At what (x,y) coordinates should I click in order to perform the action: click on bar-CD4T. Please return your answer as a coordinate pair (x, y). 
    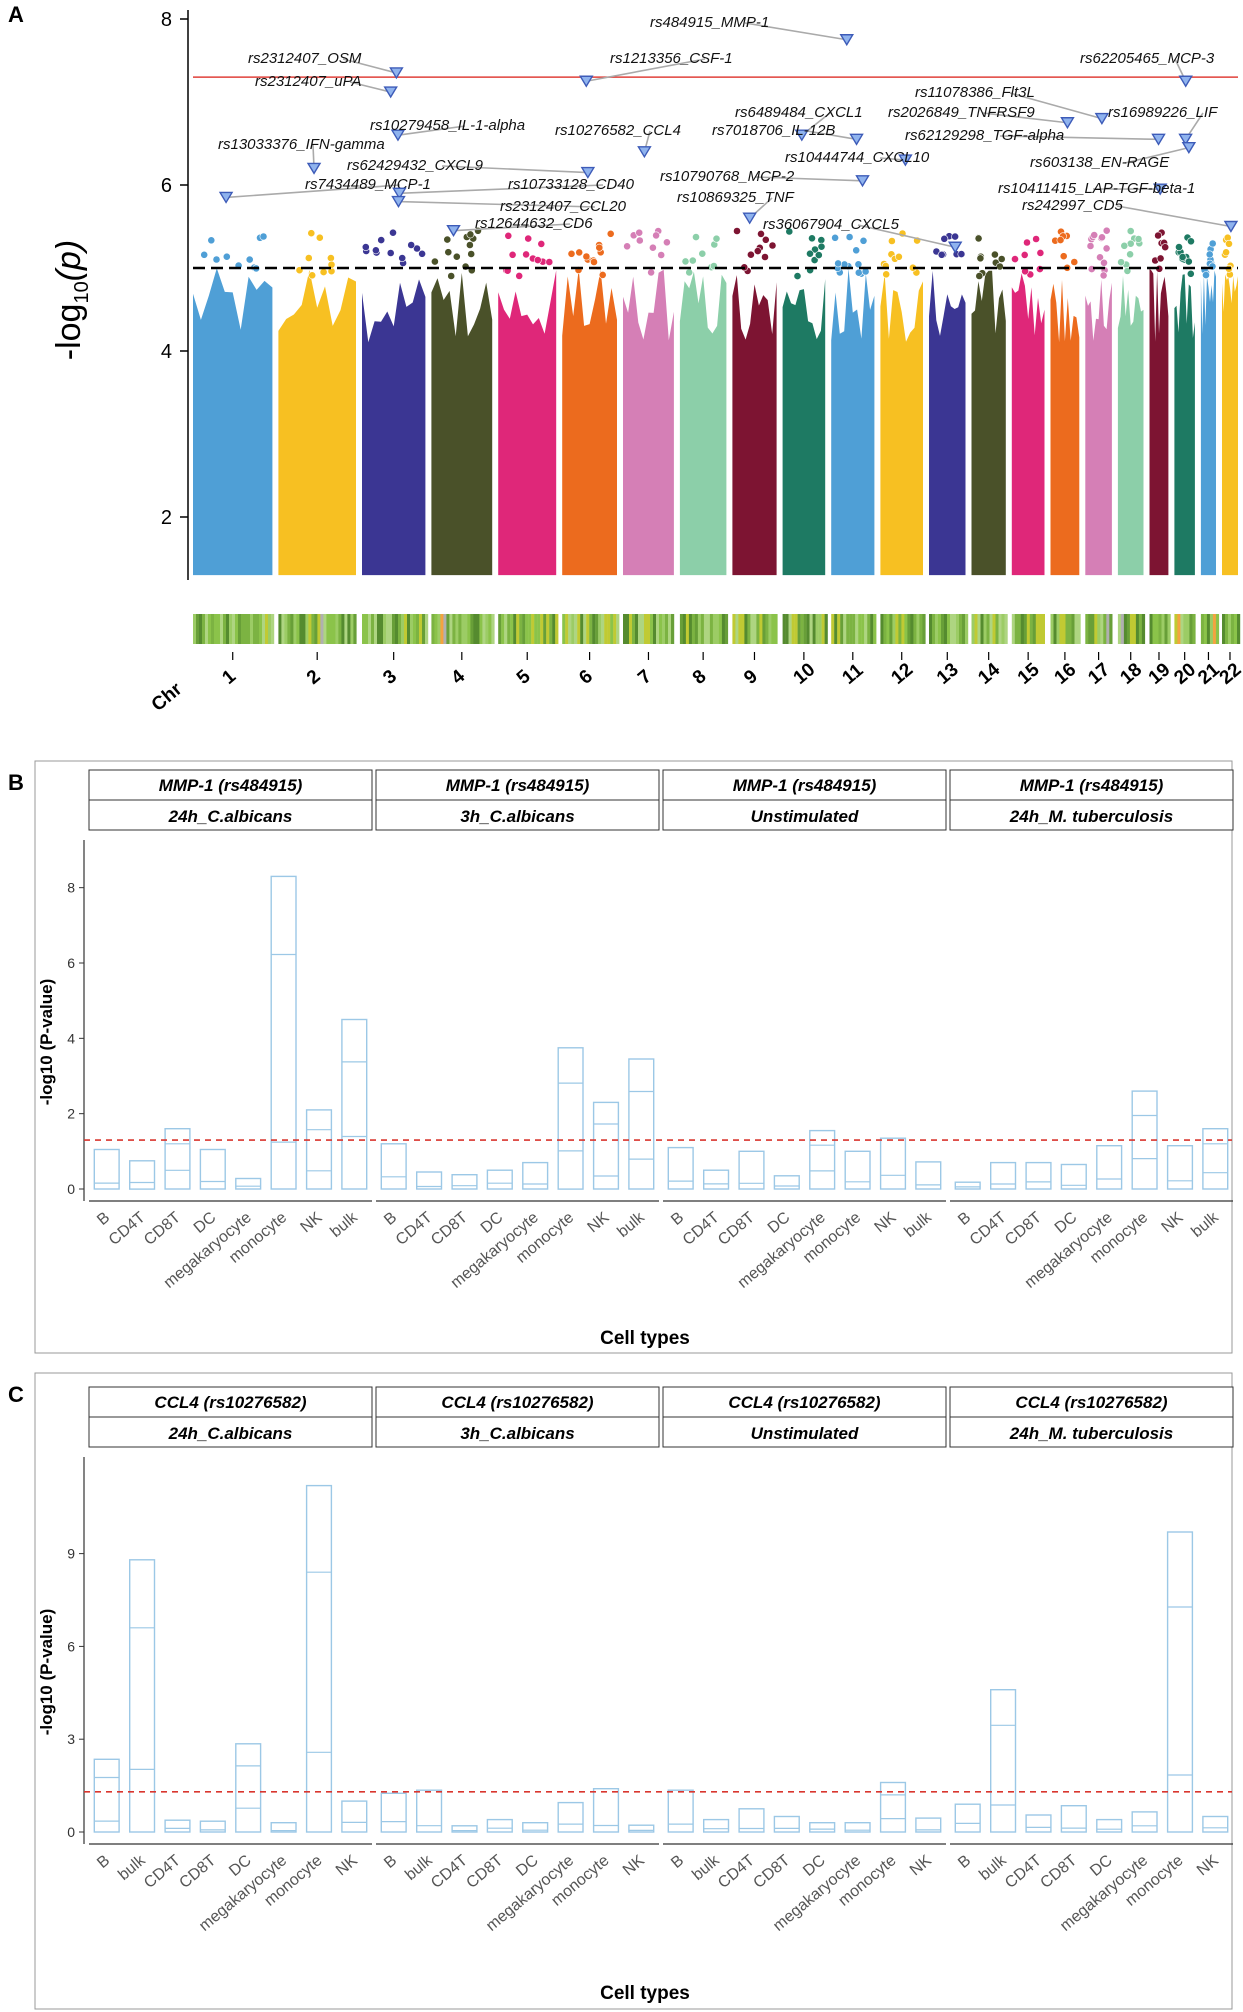
    Looking at the image, I should click on (751, 1820).